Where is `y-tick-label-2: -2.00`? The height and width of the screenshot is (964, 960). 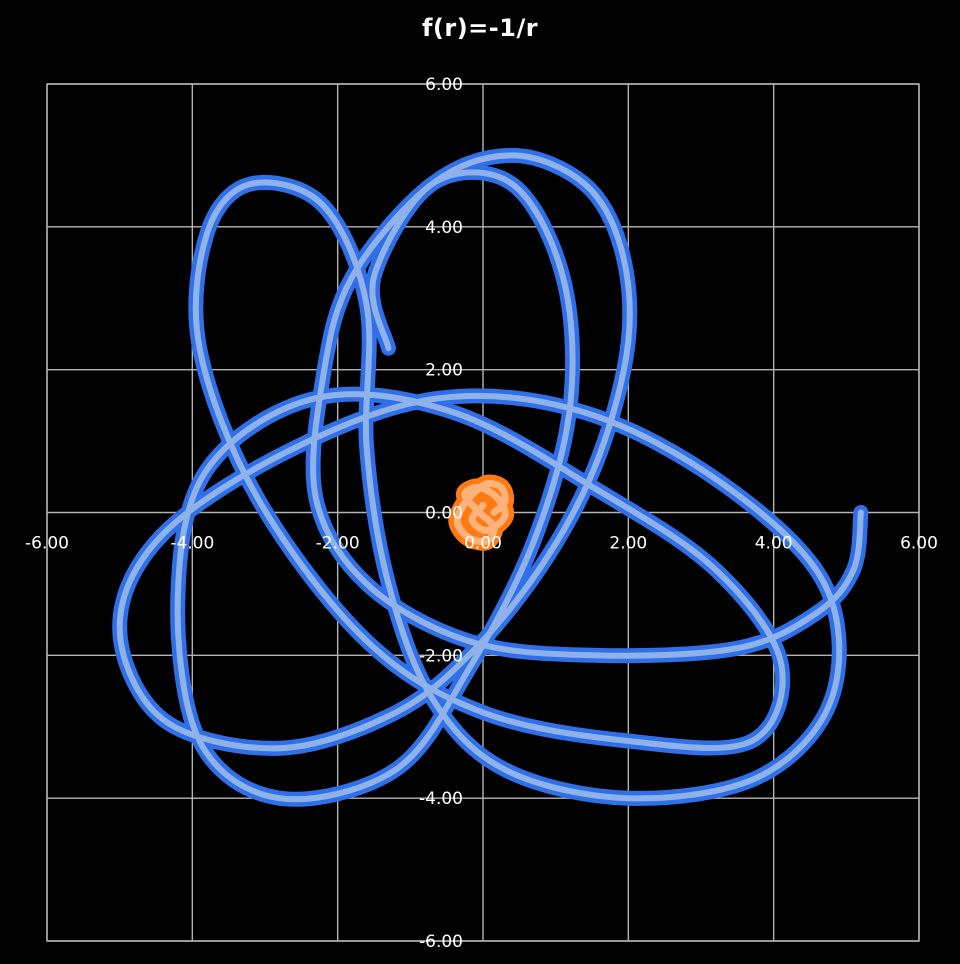 y-tick-label-2: -2.00 is located at coordinates (441, 656).